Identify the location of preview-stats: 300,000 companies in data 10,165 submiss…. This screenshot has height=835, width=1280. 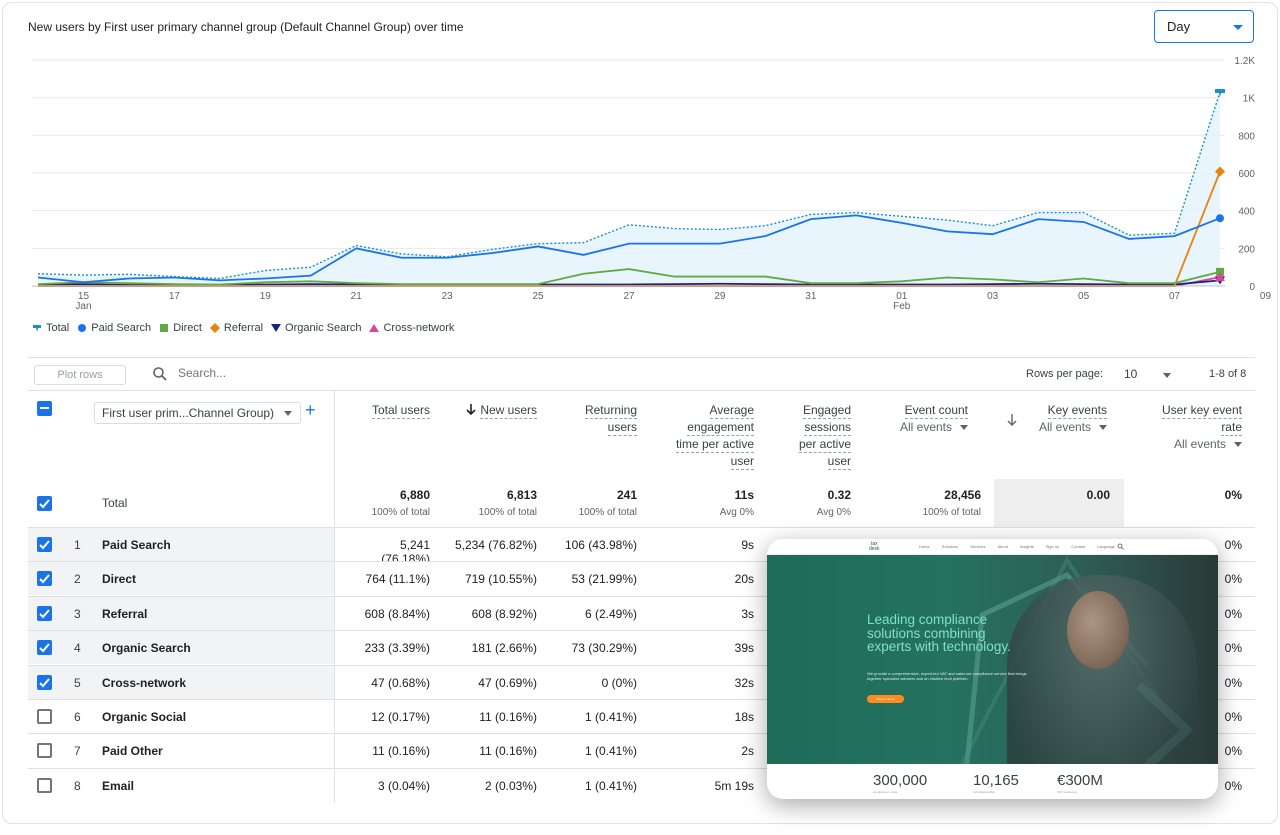
(992, 781).